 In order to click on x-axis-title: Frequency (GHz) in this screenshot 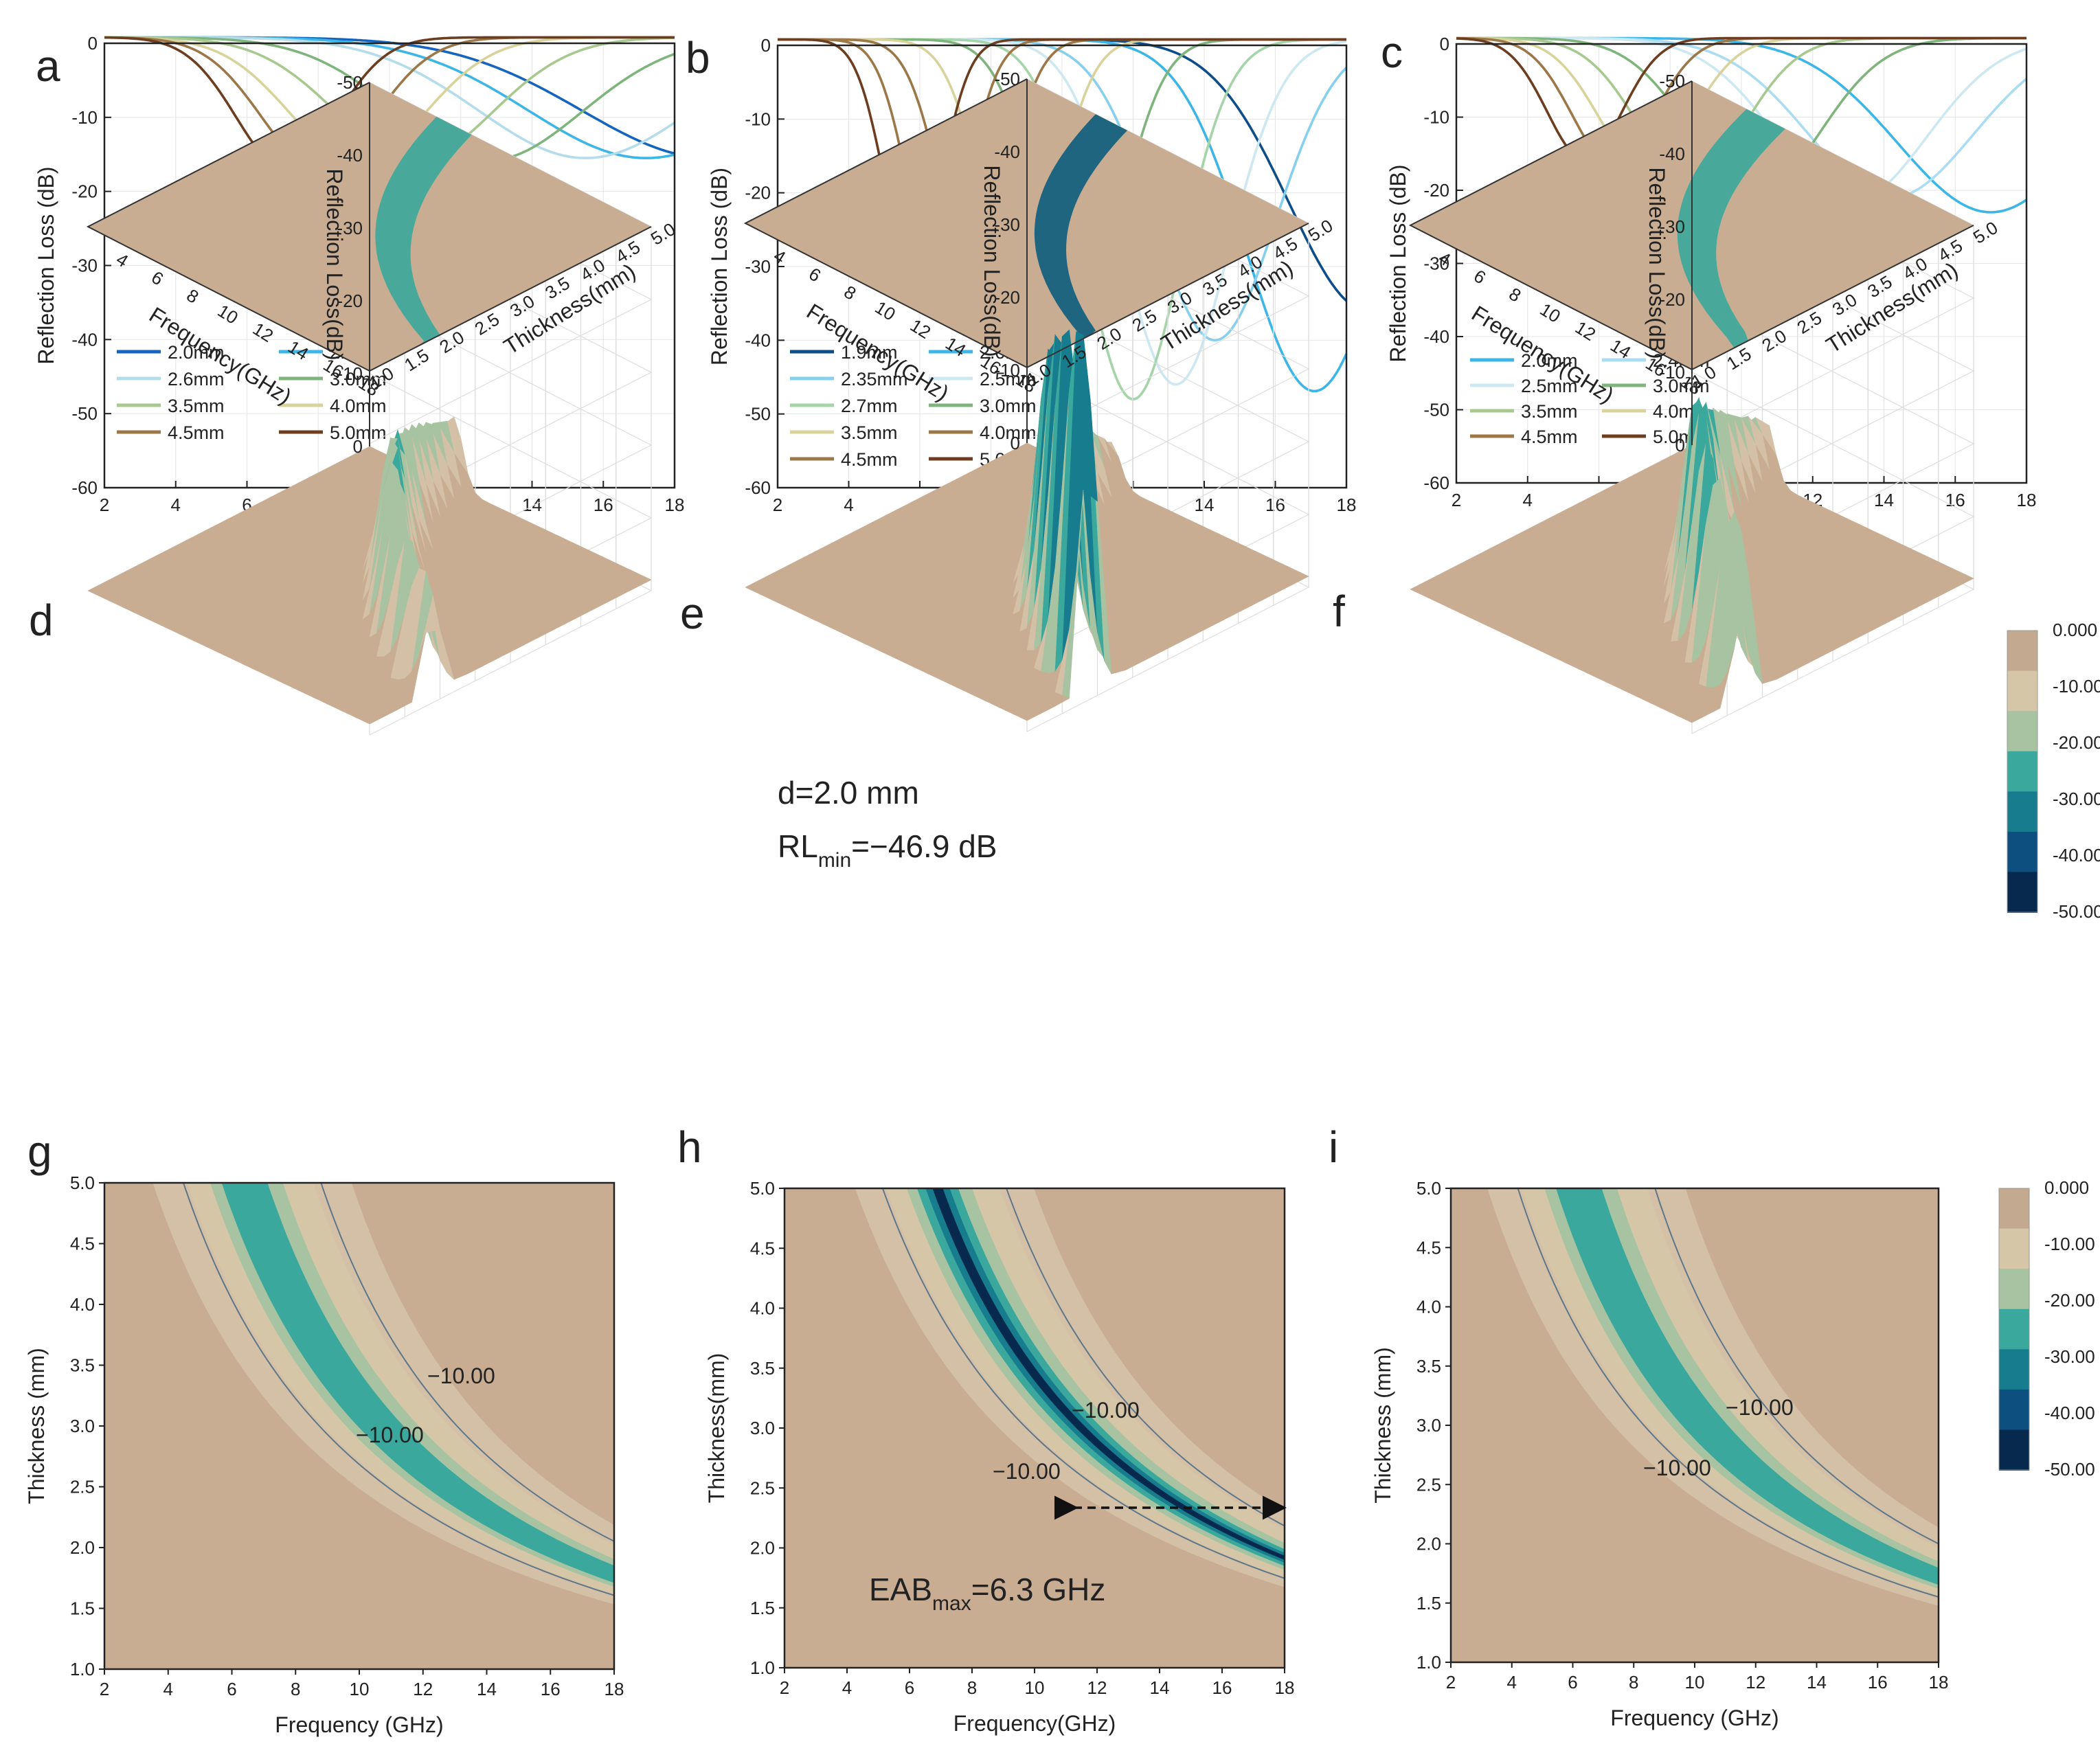, I will do `click(359, 1724)`.